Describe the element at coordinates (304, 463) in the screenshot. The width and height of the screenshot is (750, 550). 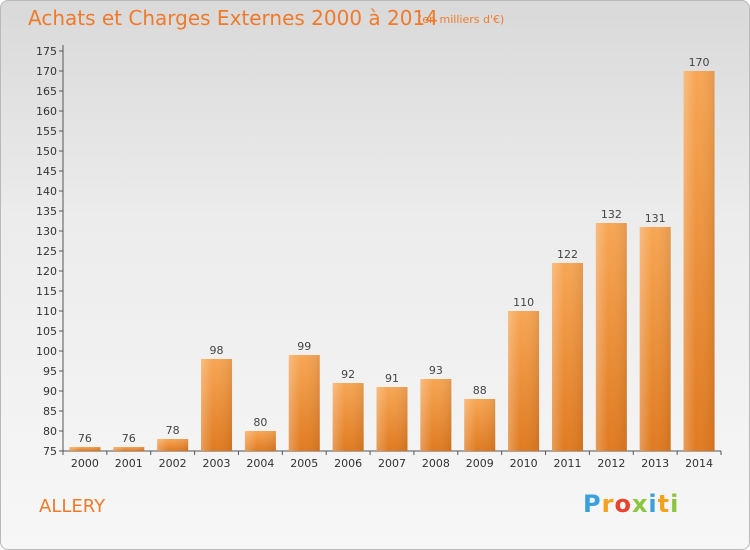
I see `x-tick-label: 2005` at that location.